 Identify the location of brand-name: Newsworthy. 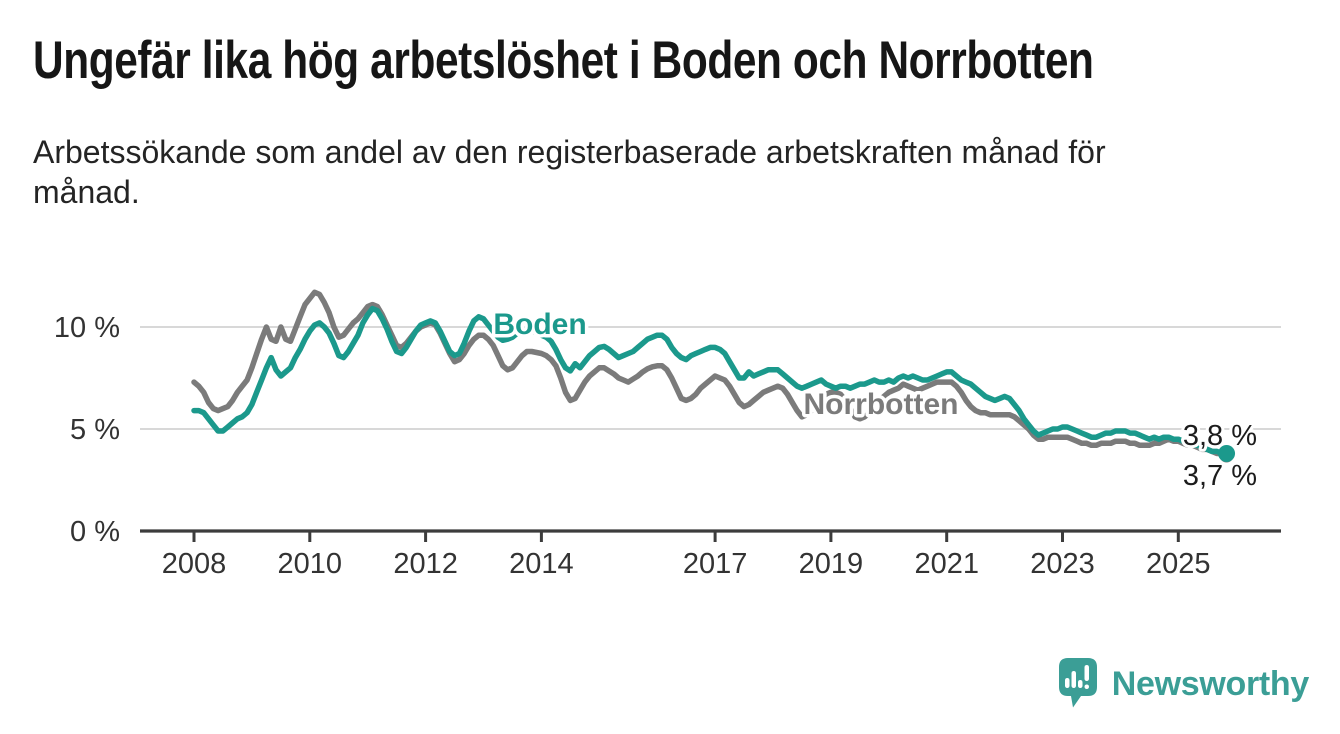
(1210, 683).